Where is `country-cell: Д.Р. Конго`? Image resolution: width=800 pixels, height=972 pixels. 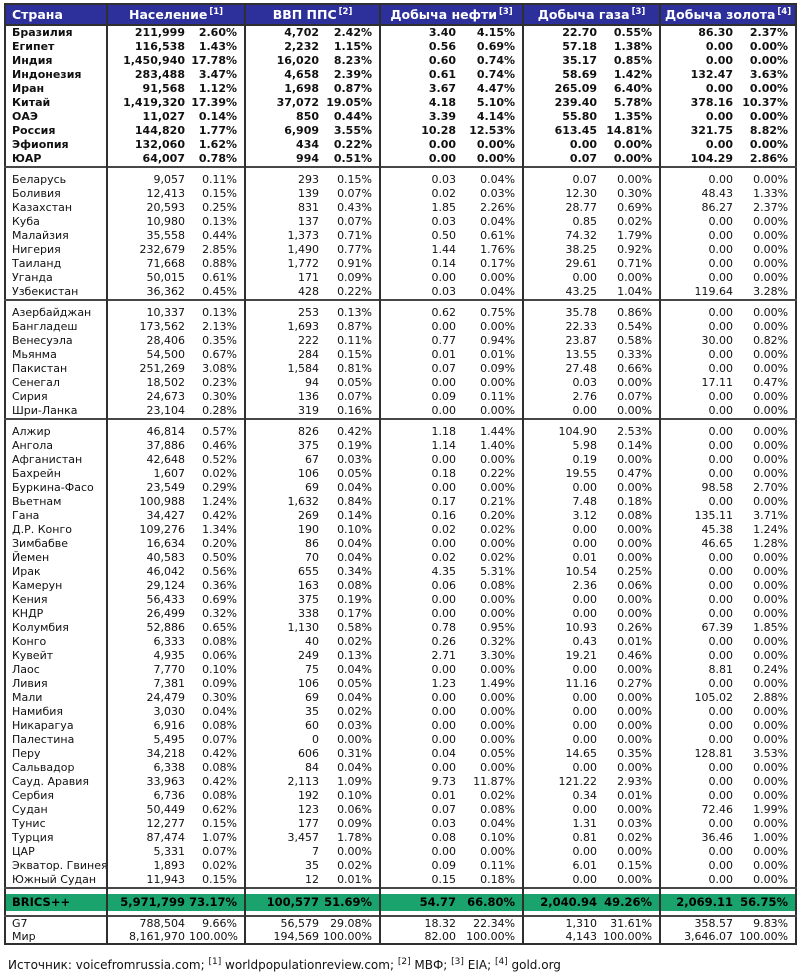
country-cell: Д.Р. Конго is located at coordinates (42, 529).